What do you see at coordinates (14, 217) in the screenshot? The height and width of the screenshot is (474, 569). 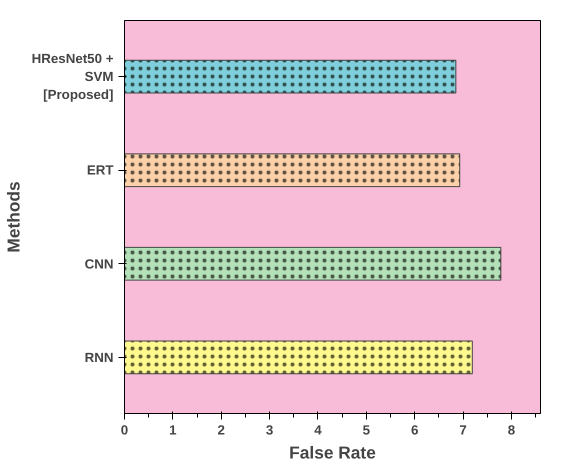 I see `y-axis-title: Methods` at bounding box center [14, 217].